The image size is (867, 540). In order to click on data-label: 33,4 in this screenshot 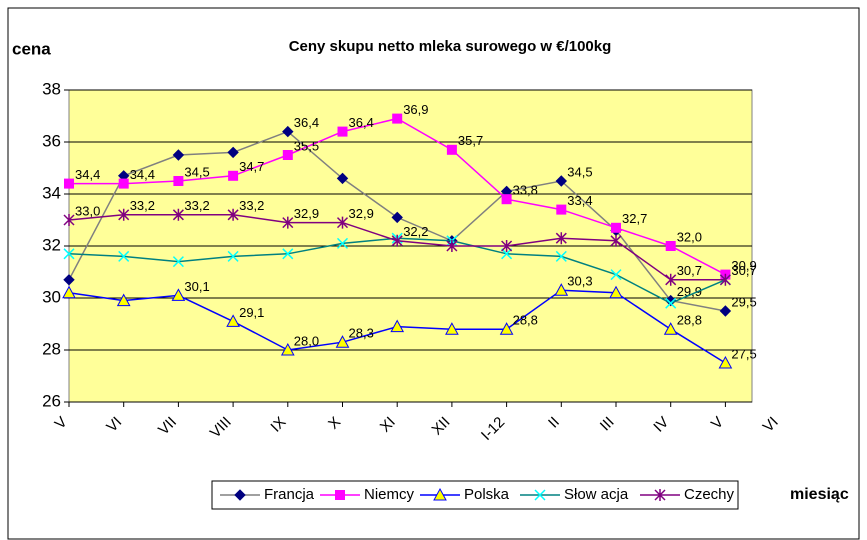, I will do `click(579, 200)`.